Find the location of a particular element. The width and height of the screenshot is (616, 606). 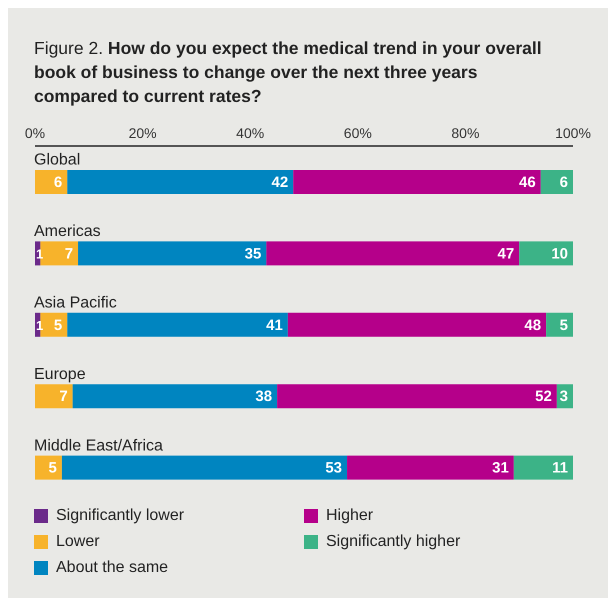

x-tick-label: 100% is located at coordinates (573, 133).